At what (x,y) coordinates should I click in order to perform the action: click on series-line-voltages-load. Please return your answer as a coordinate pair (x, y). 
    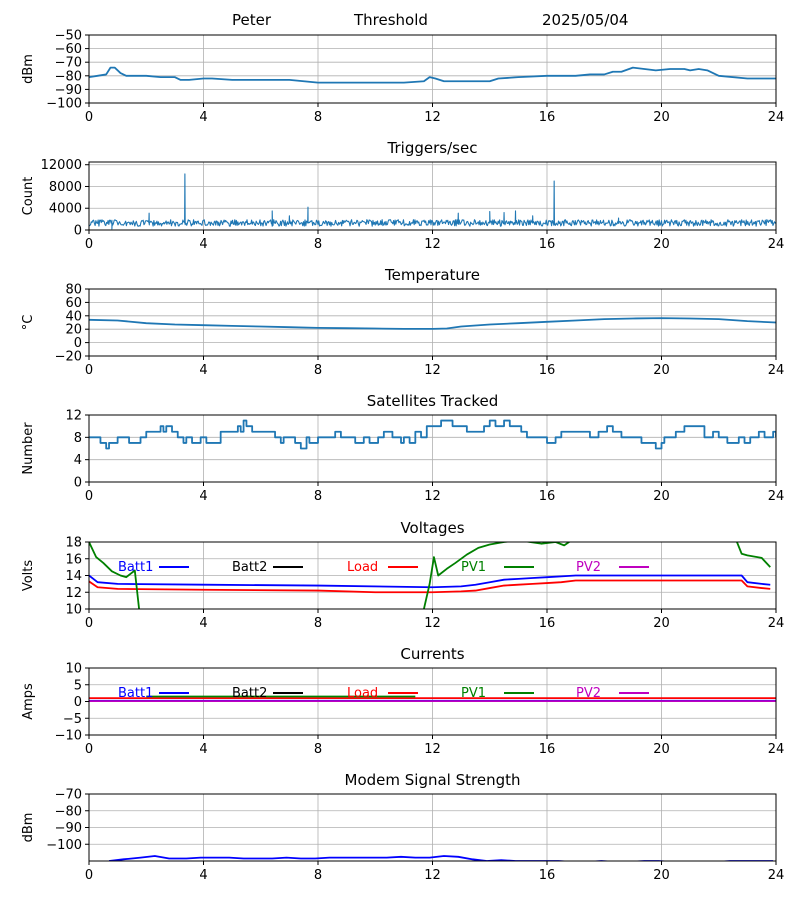
    Looking at the image, I should click on (430, 586).